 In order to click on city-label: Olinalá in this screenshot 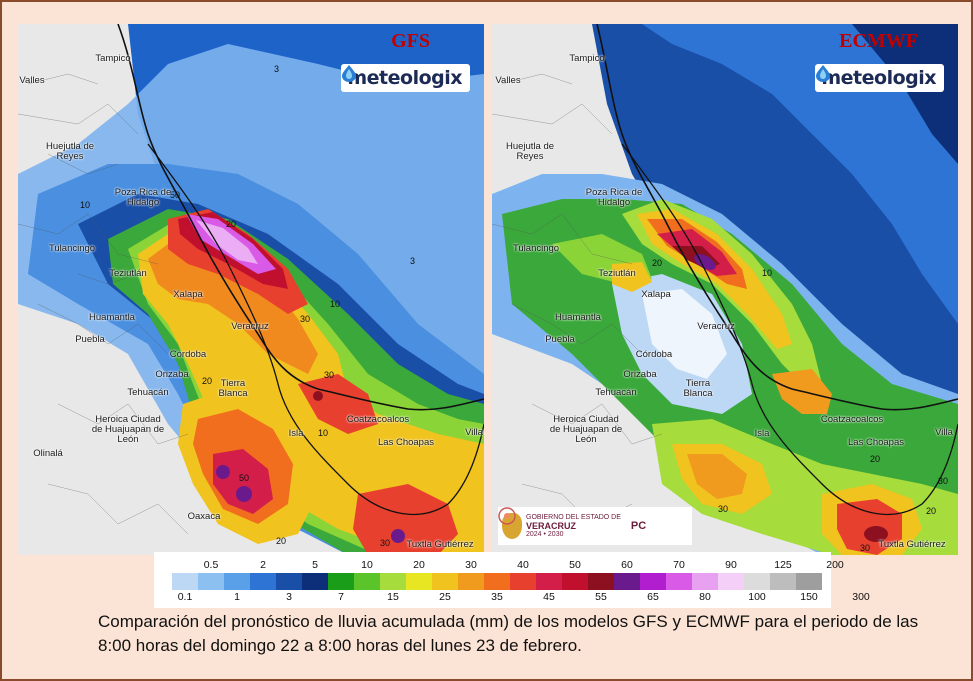, I will do `click(48, 453)`.